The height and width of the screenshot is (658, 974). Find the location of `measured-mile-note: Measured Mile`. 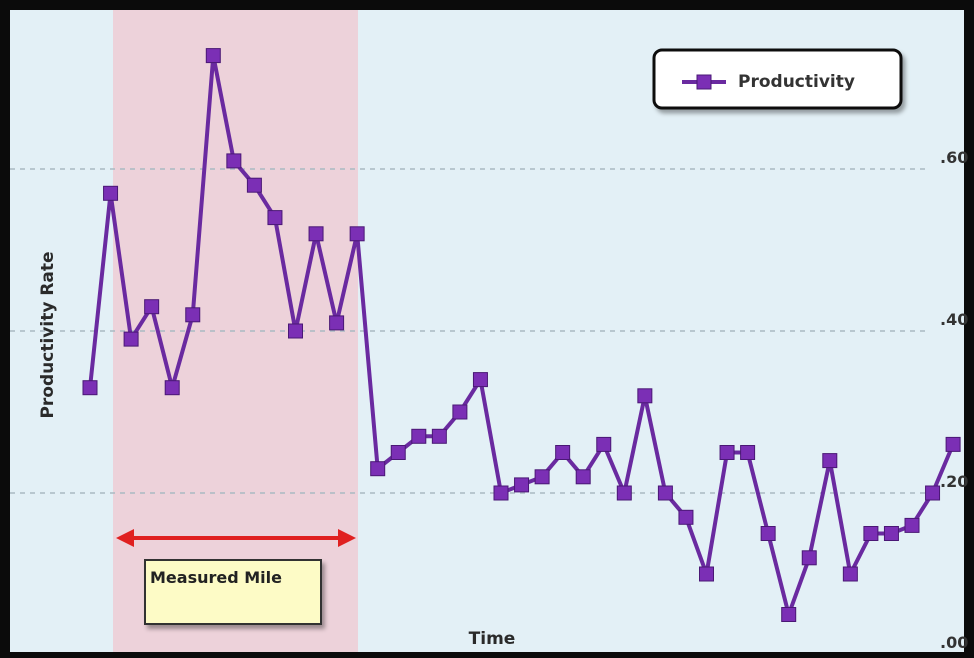

measured-mile-note: Measured Mile is located at coordinates (233, 592).